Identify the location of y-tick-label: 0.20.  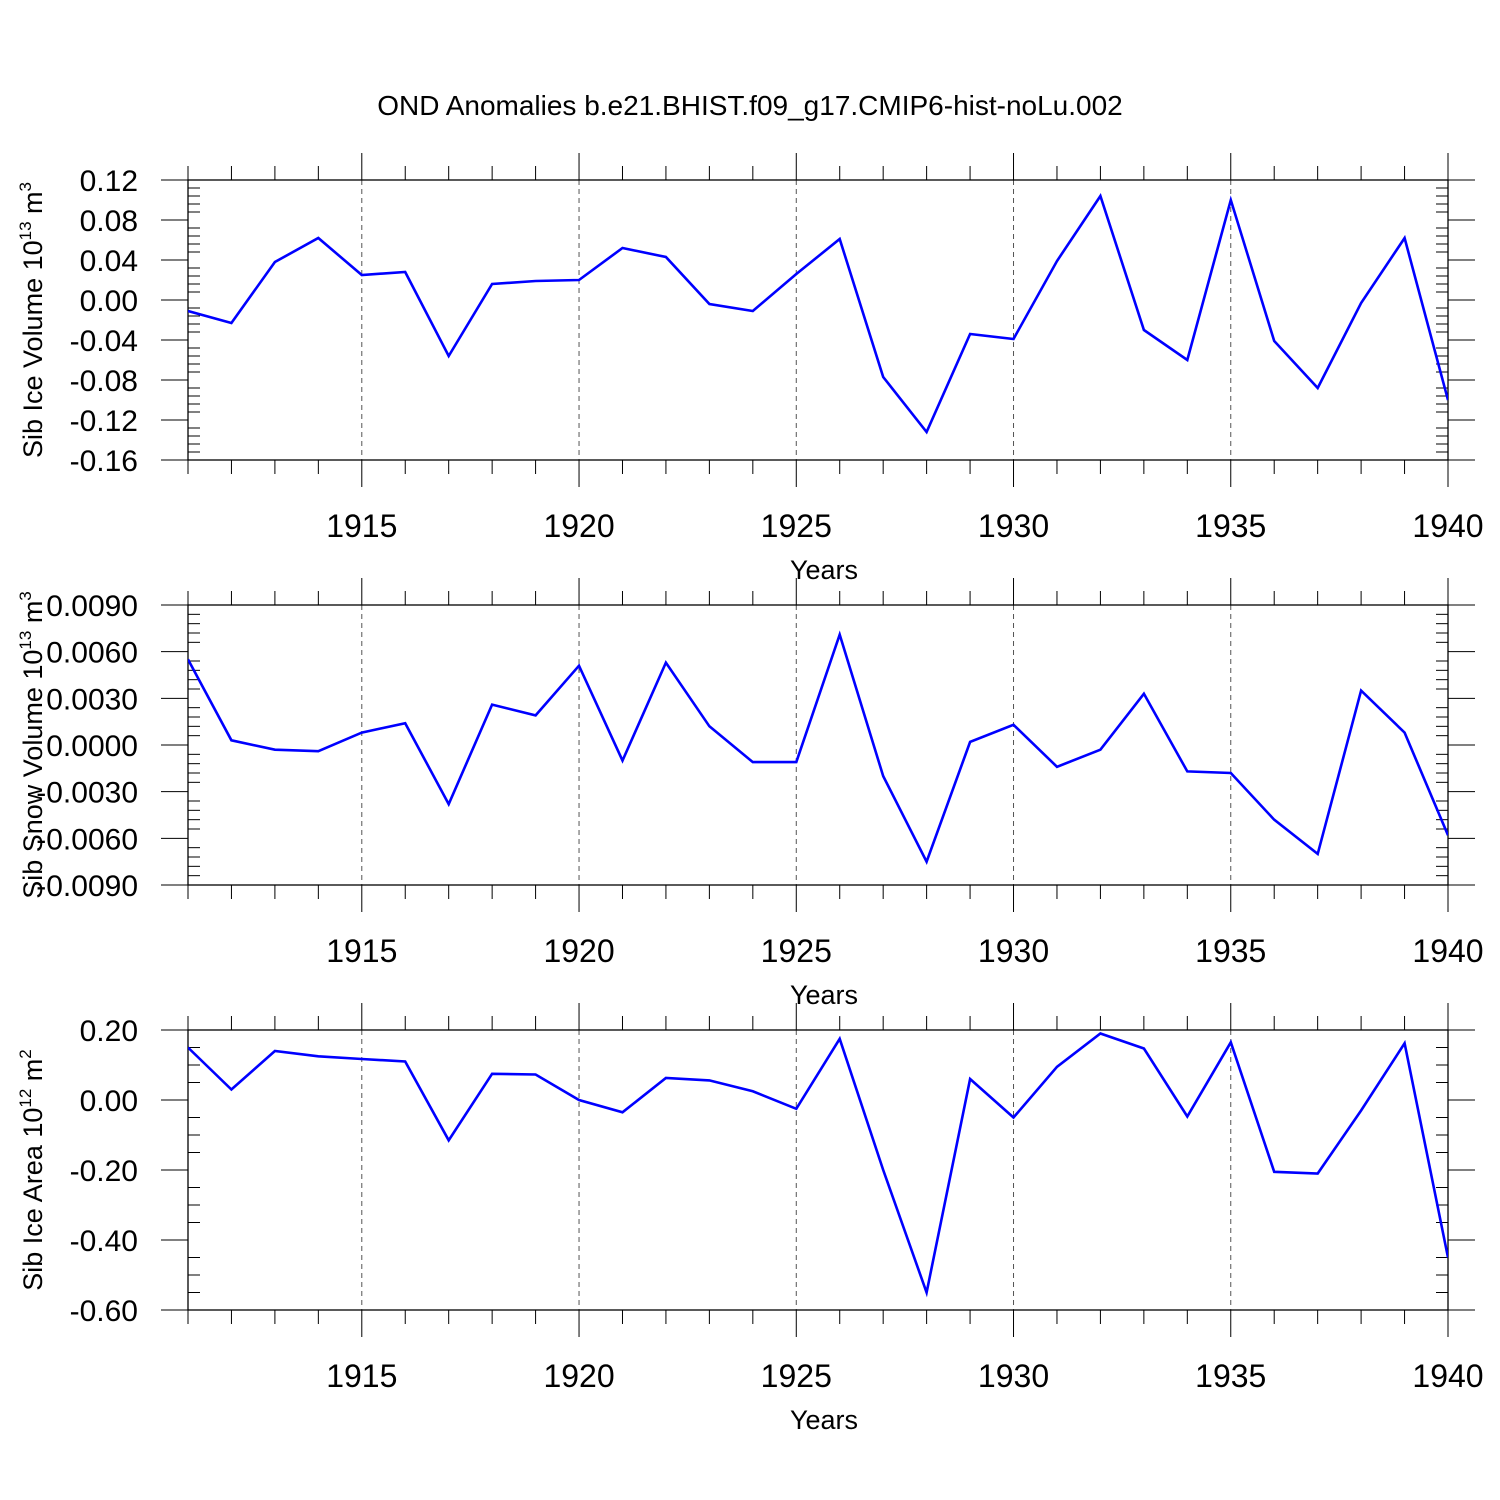
(109, 1031).